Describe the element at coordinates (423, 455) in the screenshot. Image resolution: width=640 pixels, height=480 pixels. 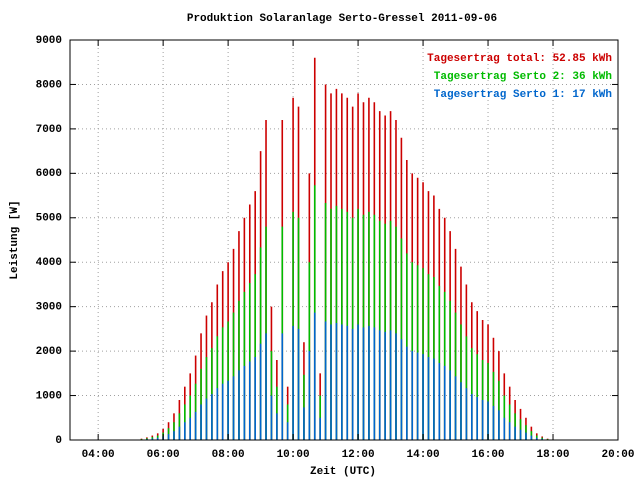
I see `x-tick-label: 14:00` at that location.